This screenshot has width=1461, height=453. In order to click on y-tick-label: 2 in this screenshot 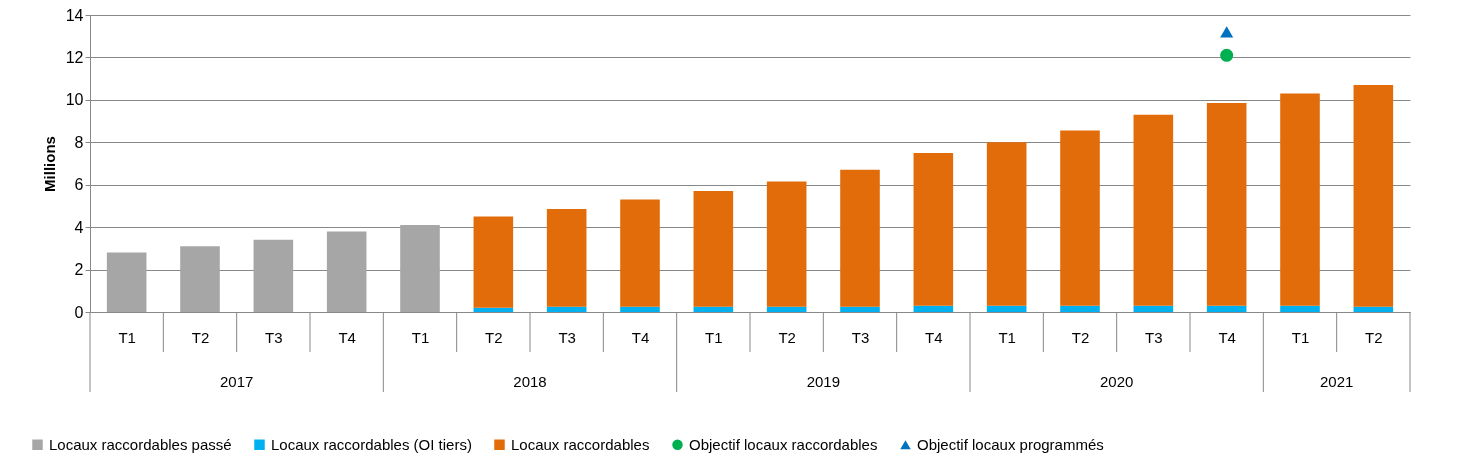, I will do `click(79, 270)`.